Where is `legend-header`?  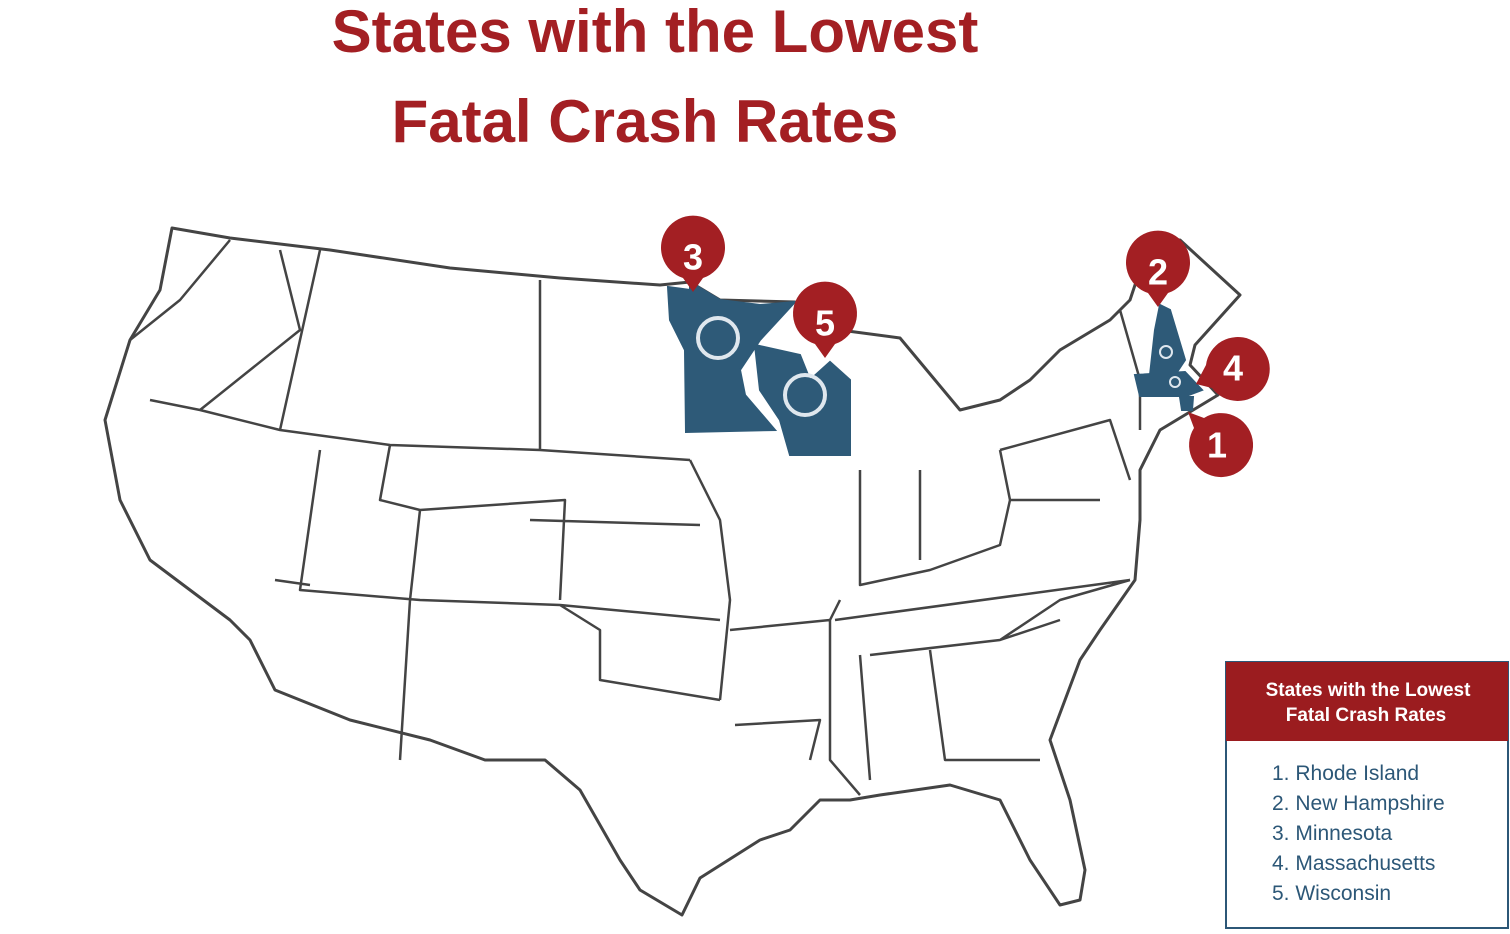
legend-header is located at coordinates (1367, 701).